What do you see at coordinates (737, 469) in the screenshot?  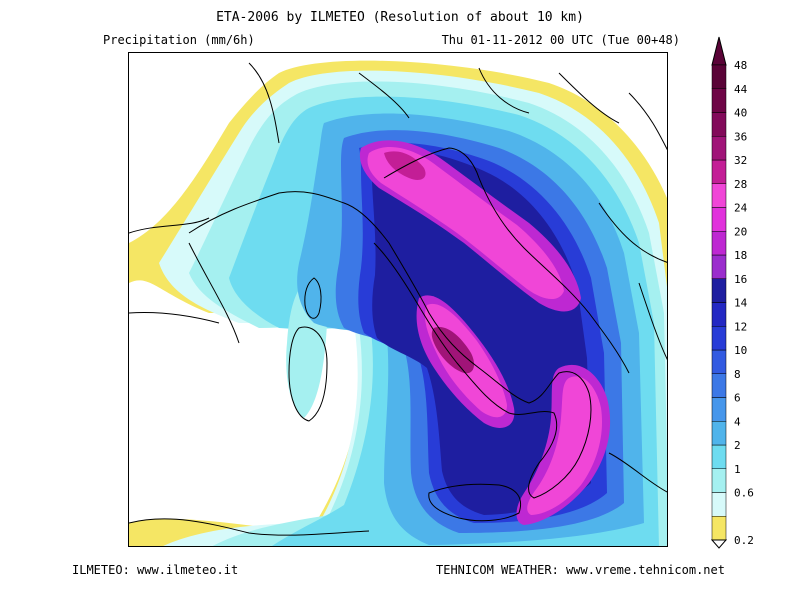 I see `legend-label: 1` at bounding box center [737, 469].